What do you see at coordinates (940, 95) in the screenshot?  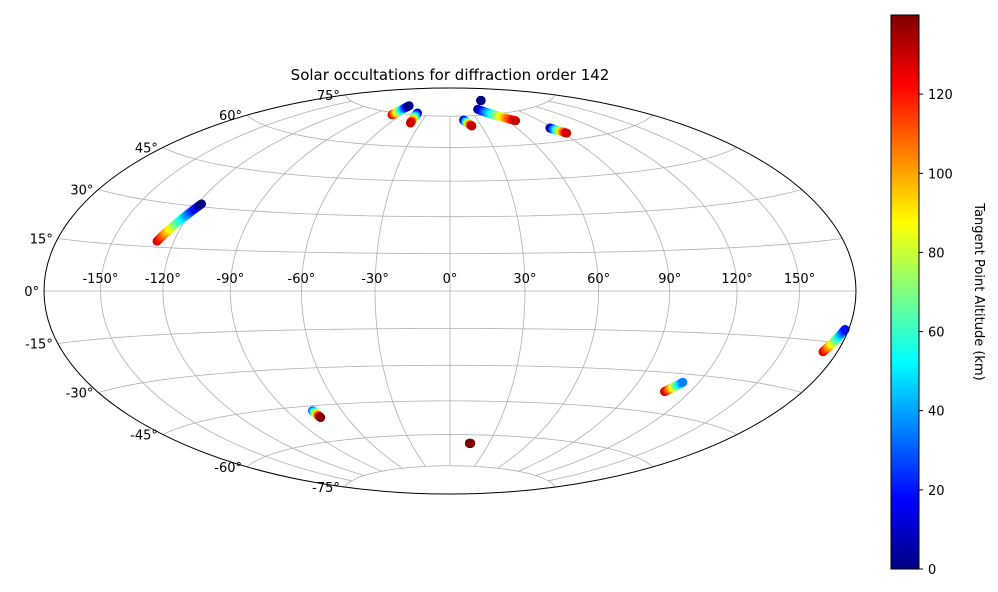 I see `colorbar-tick-label: 120` at bounding box center [940, 95].